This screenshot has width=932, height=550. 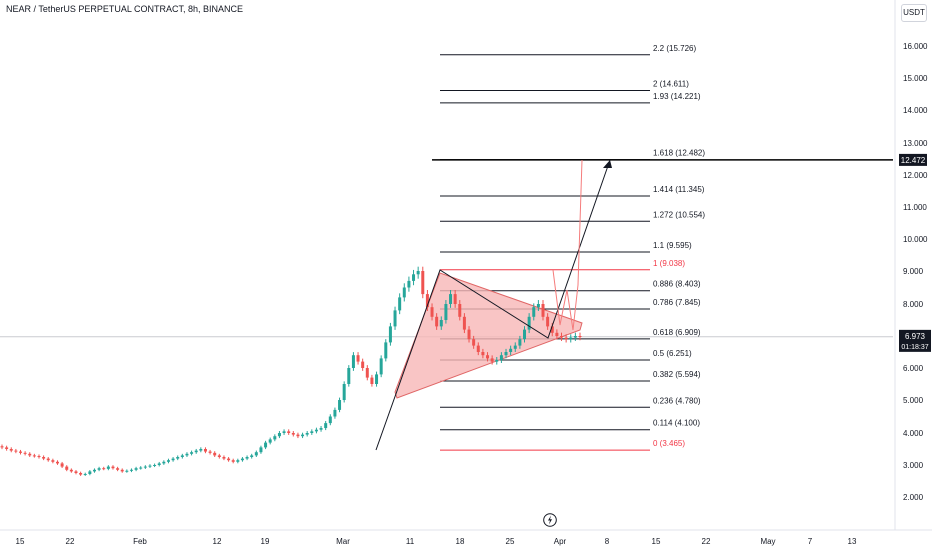 What do you see at coordinates (915, 46) in the screenshot?
I see `price-tick-label: 16.000` at bounding box center [915, 46].